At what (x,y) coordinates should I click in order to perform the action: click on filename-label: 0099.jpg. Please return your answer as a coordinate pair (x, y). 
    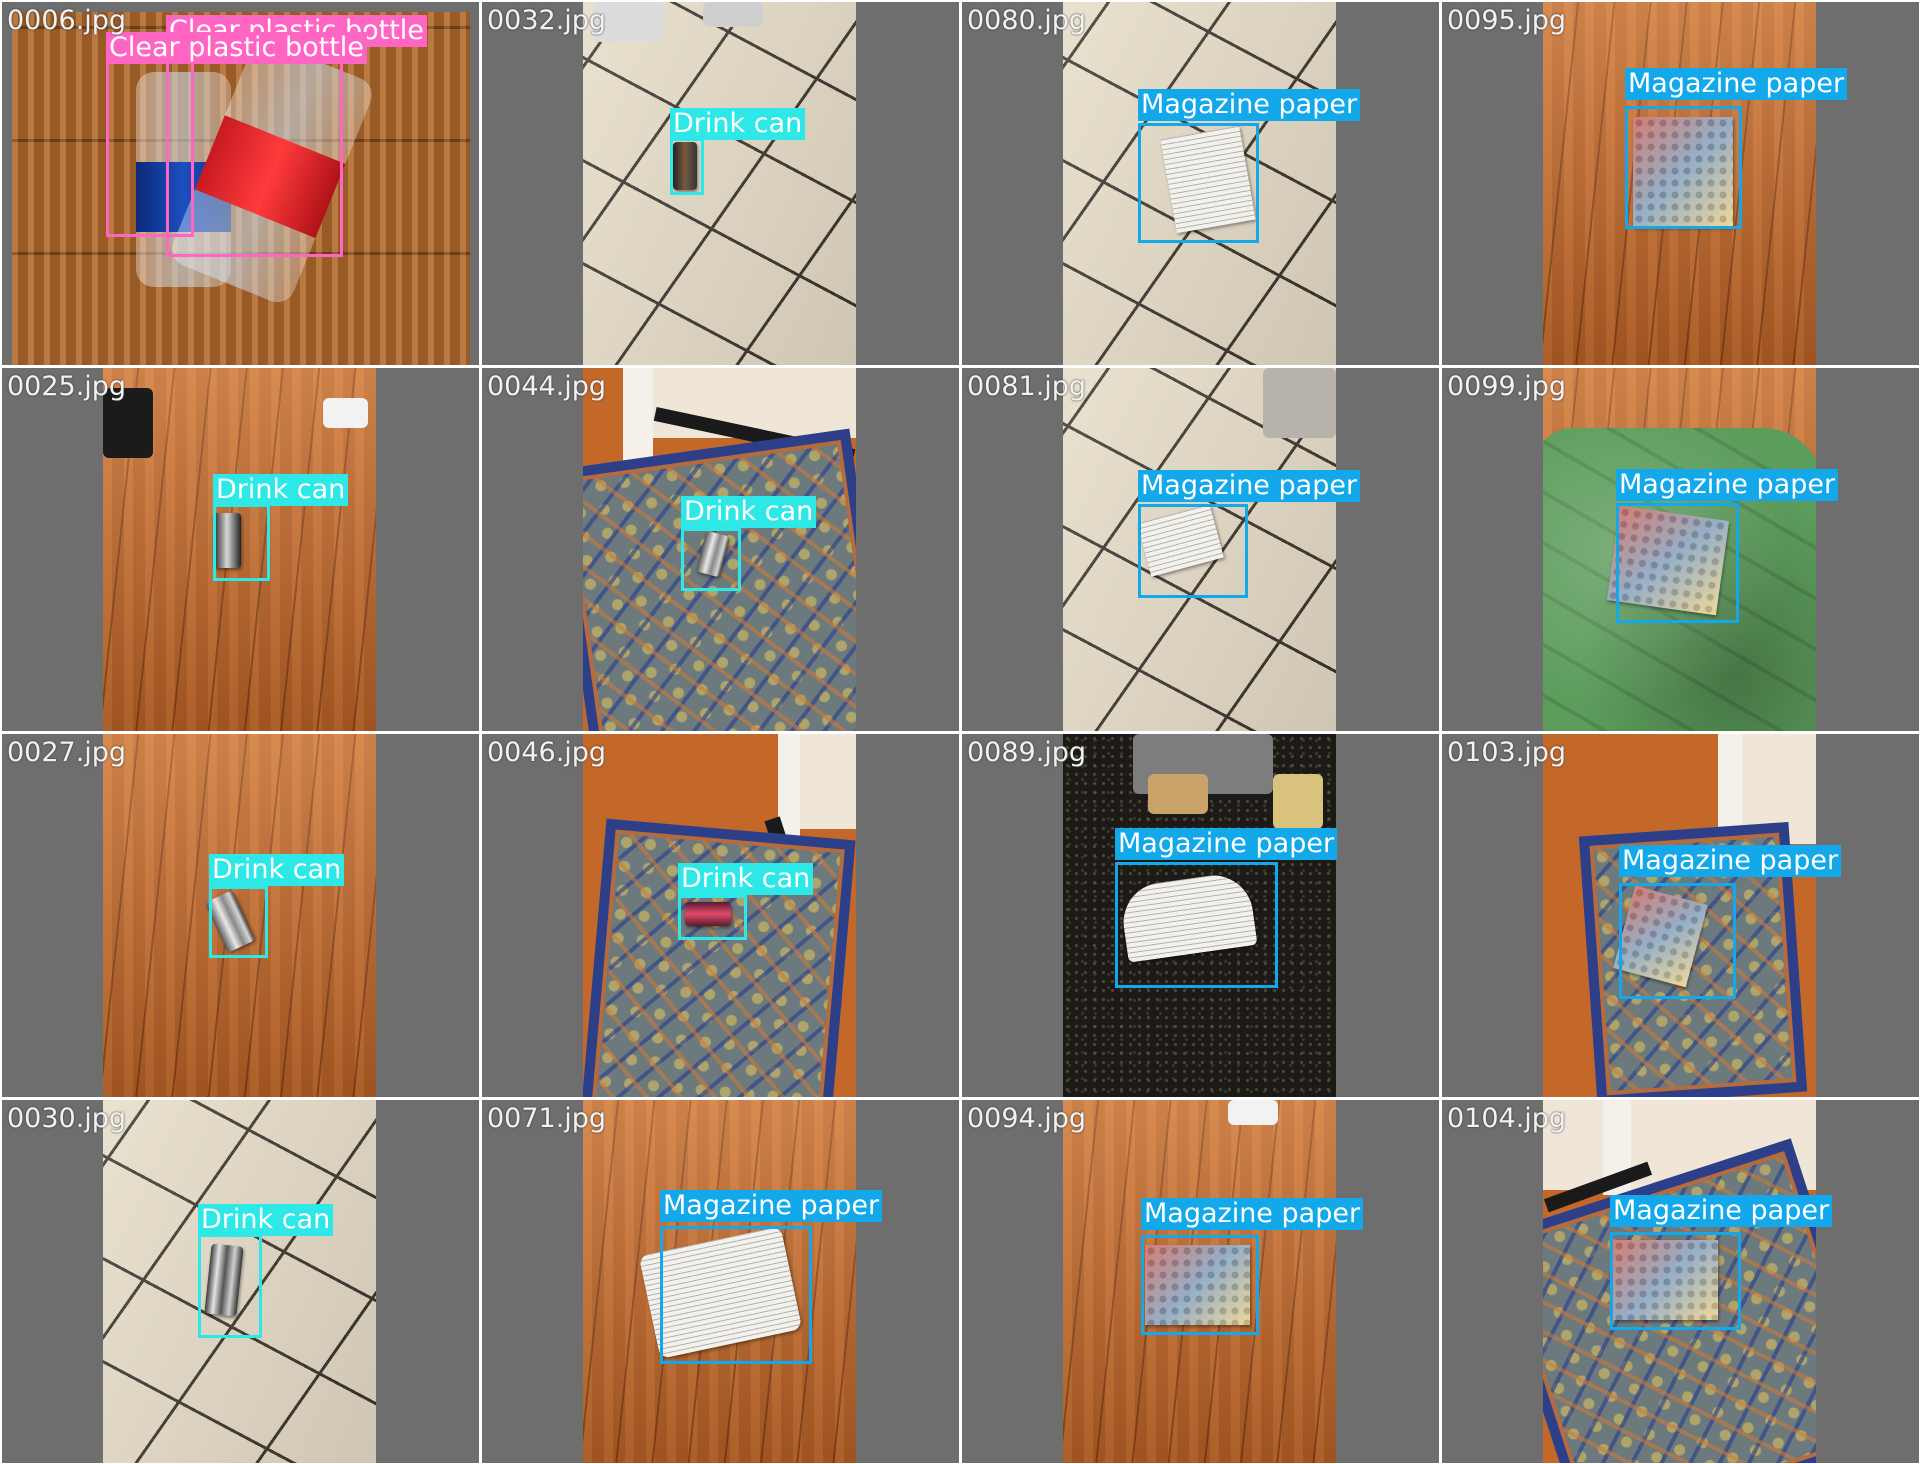
    Looking at the image, I should click on (1507, 386).